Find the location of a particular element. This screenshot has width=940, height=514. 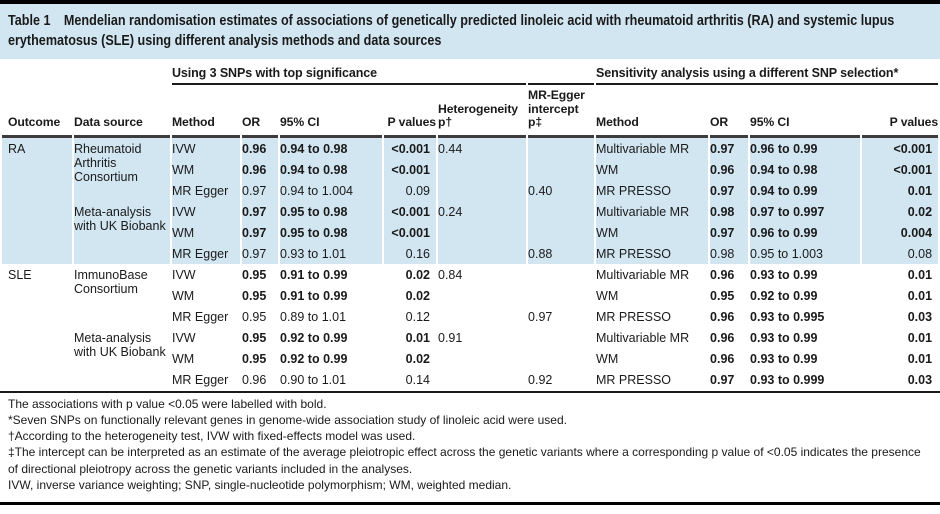

group-header-egger-segment is located at coordinates (561, 72).